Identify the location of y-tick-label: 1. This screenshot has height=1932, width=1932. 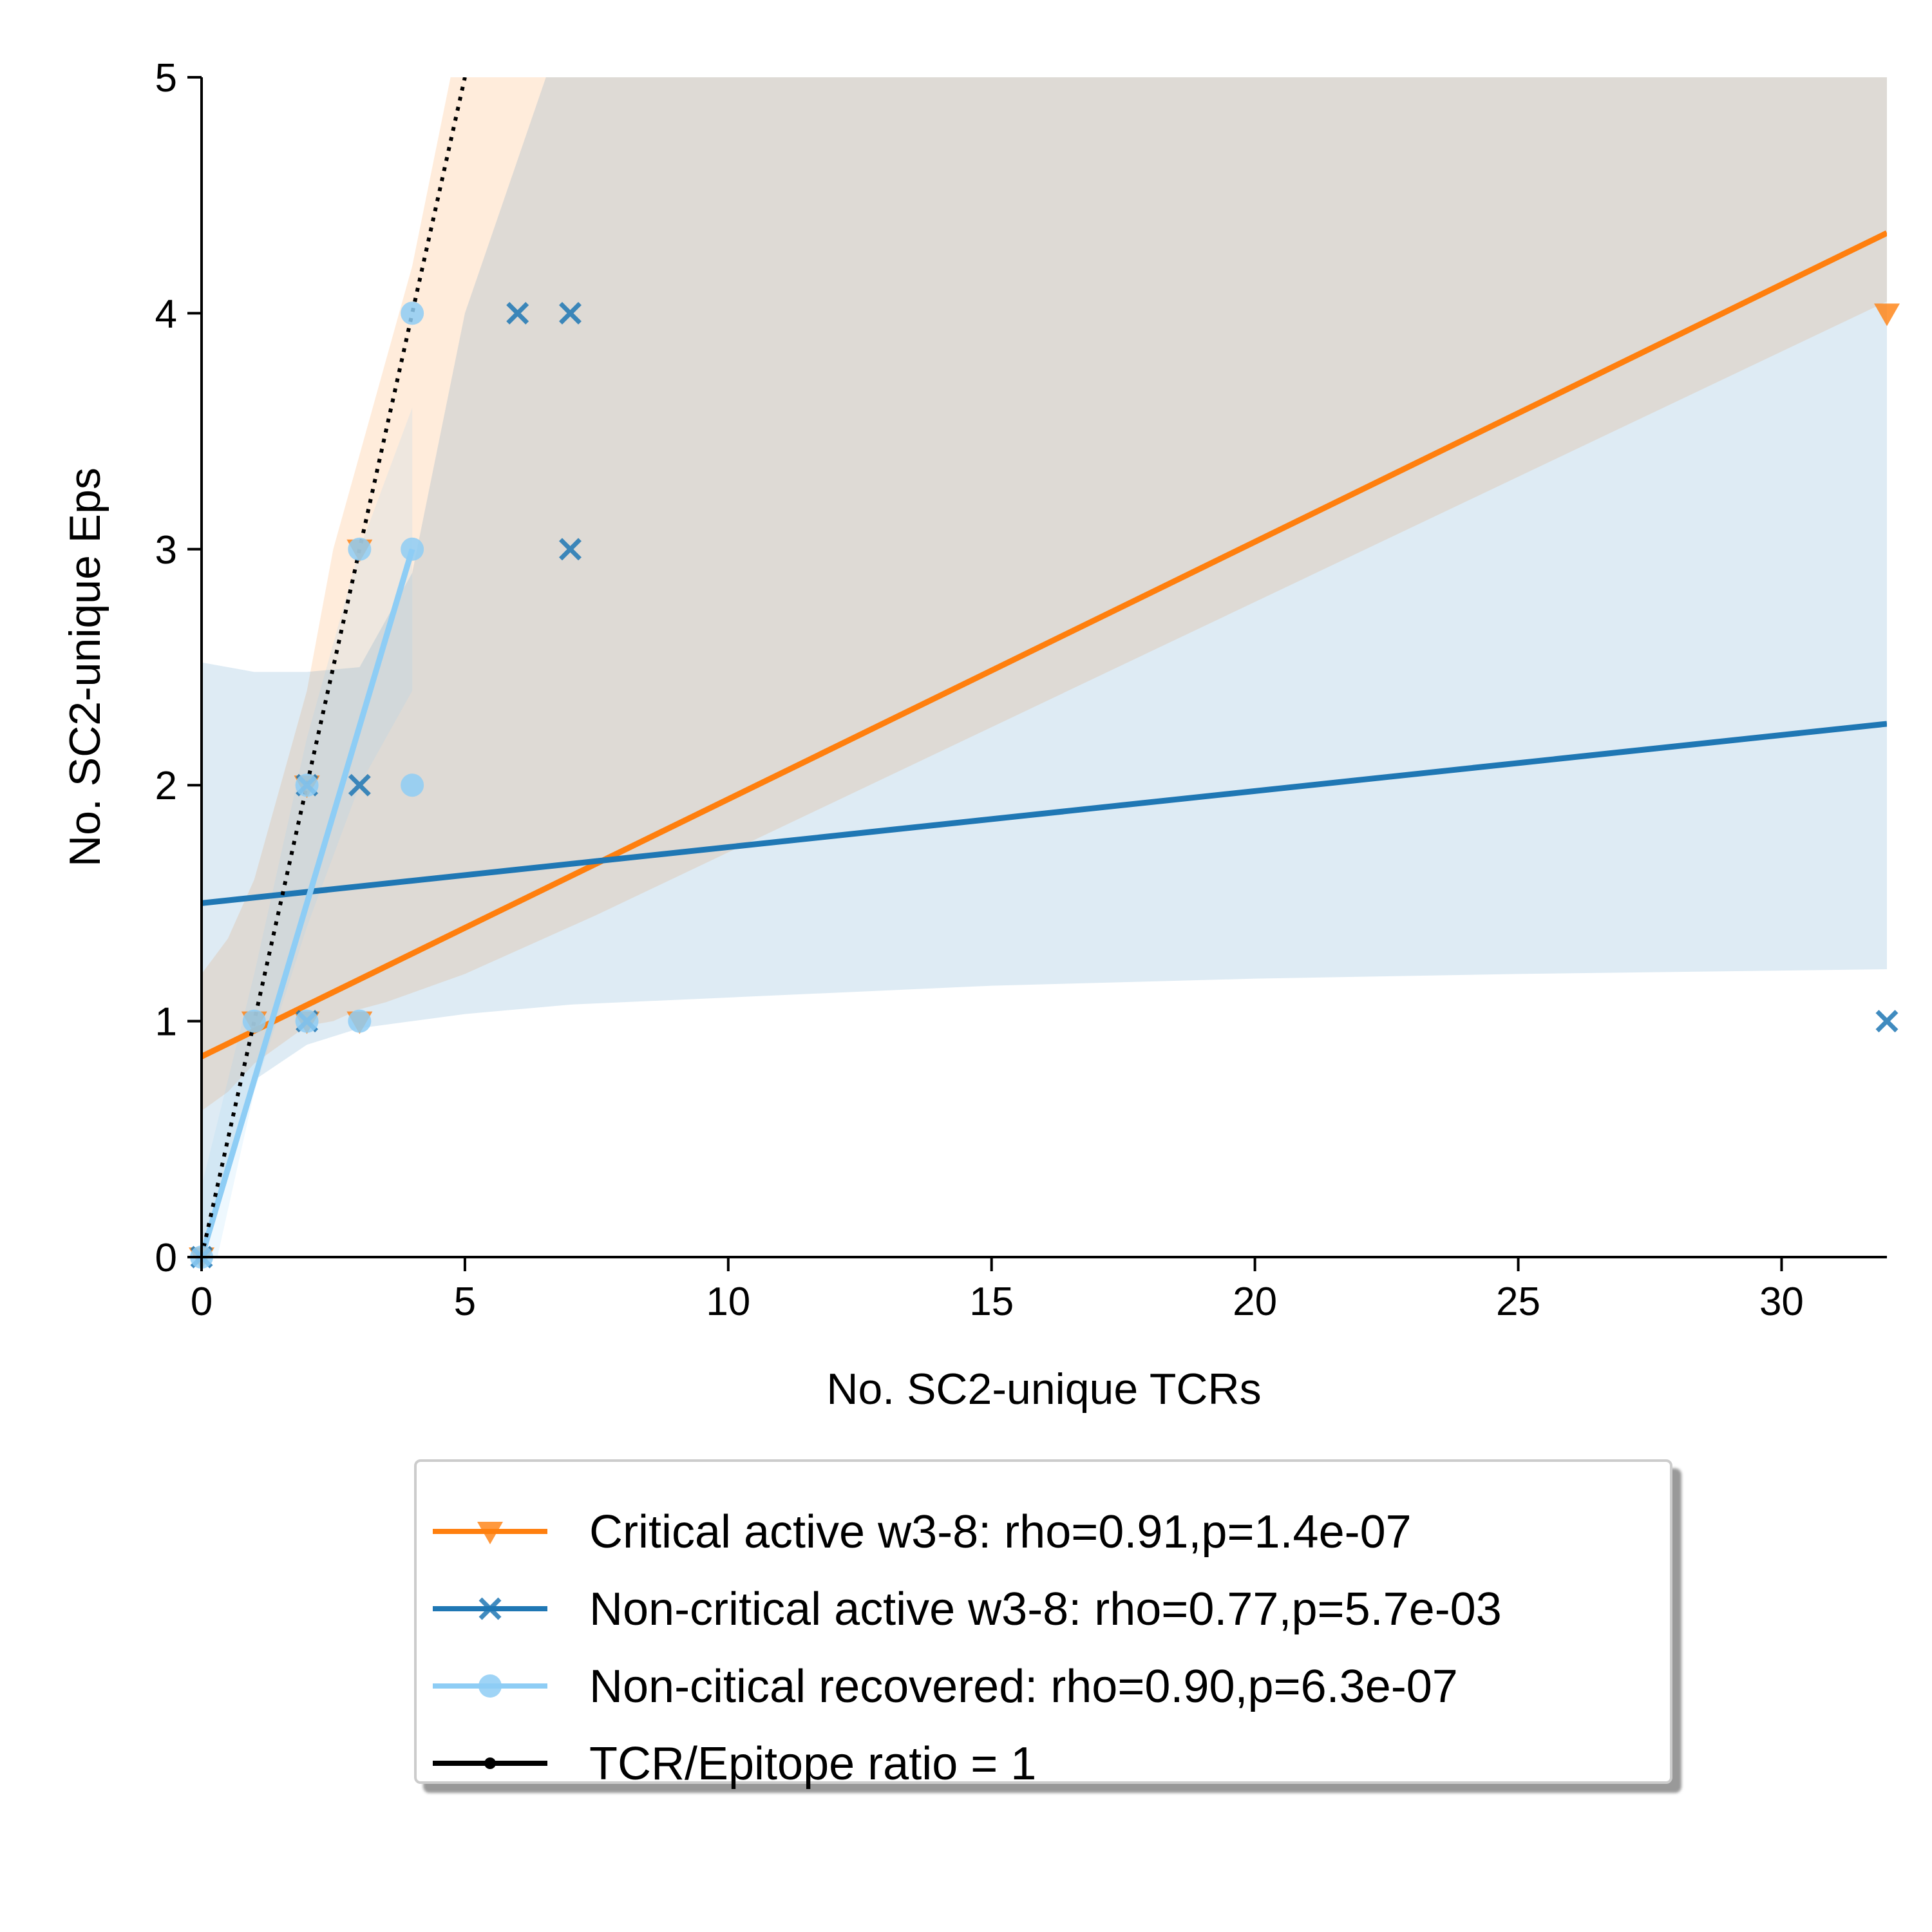
(166, 1022).